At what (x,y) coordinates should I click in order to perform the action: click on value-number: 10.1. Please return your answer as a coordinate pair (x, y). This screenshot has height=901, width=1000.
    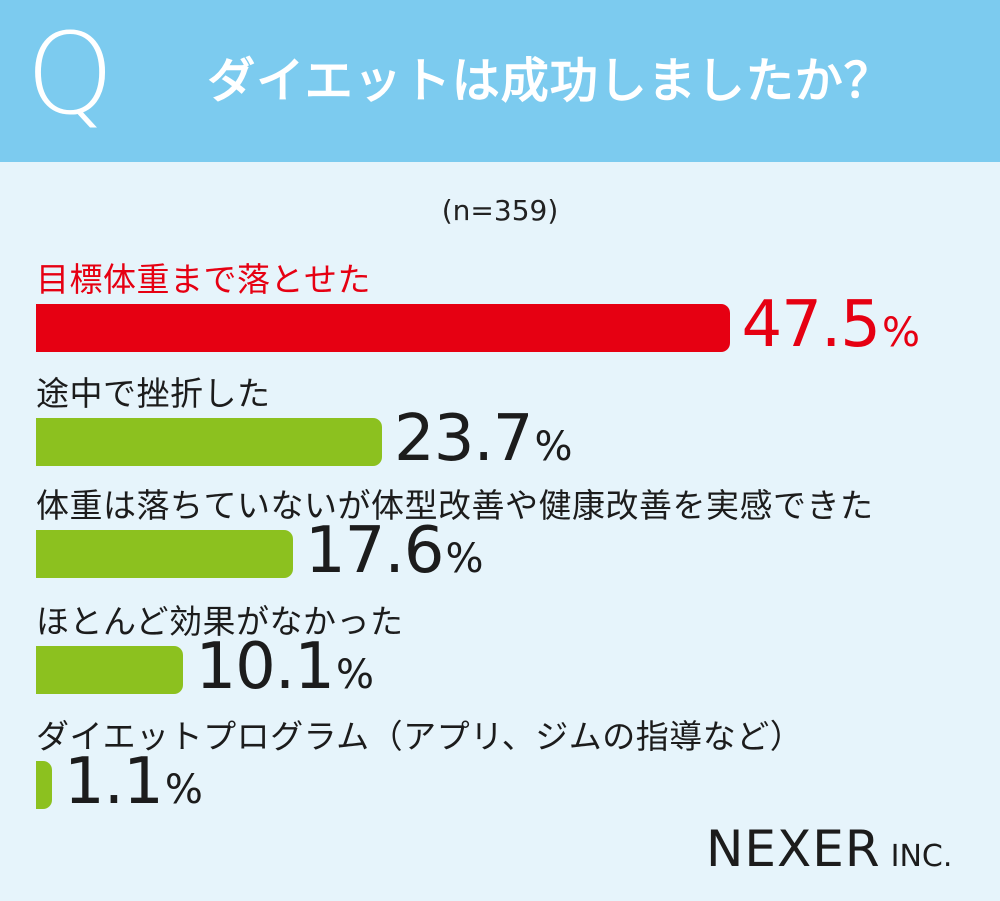
    Looking at the image, I should click on (264, 667).